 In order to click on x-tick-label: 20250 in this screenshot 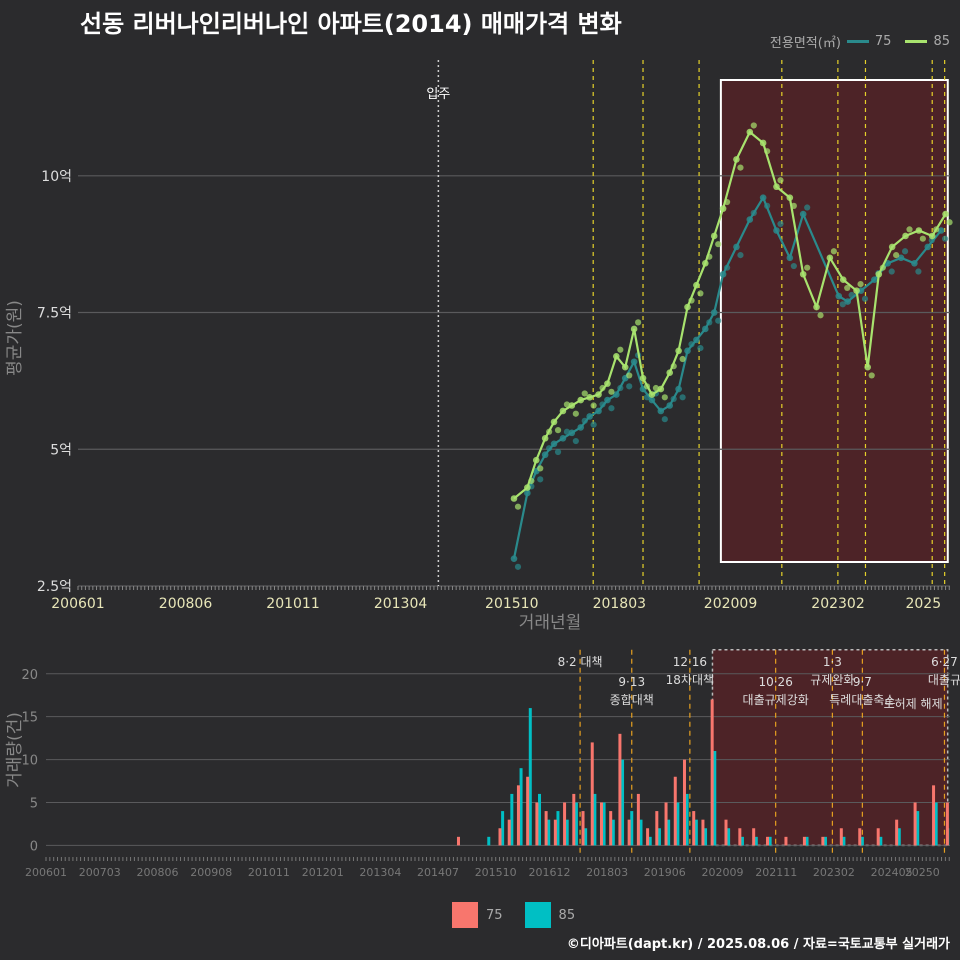, I will do `click(922, 872)`.